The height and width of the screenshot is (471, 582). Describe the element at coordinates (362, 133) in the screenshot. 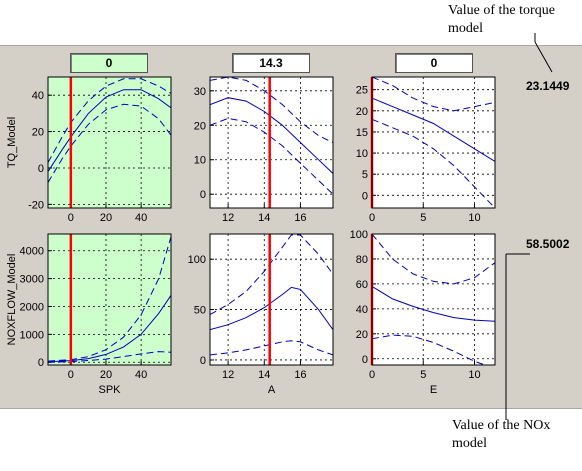

I see `y-tick-label: 15` at that location.